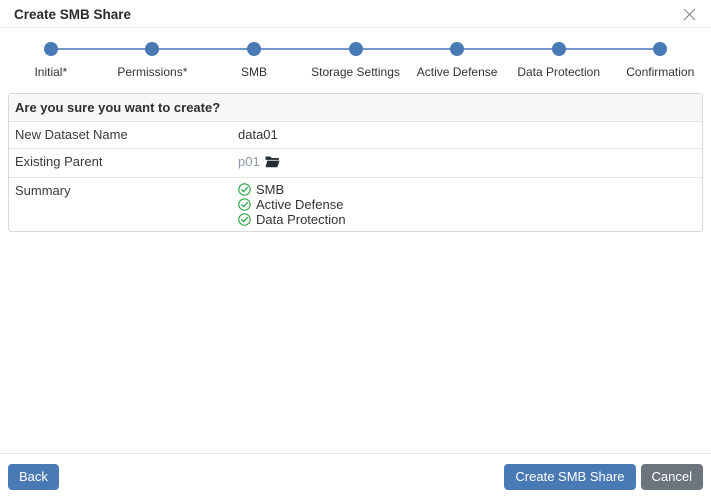  Describe the element at coordinates (301, 219) in the screenshot. I see `summary-item-label: Data Protection` at that location.